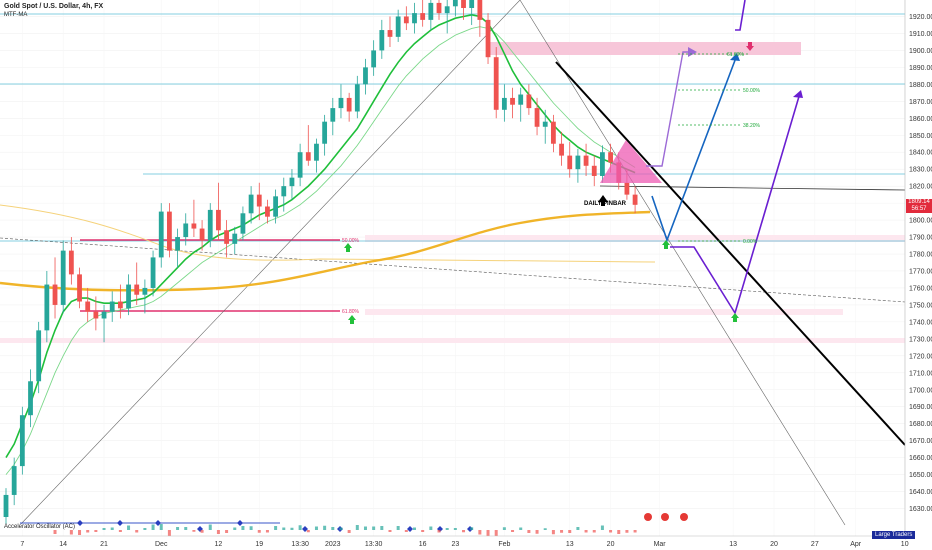 Image resolution: width=932 pixels, height=550 pixels. What do you see at coordinates (750, 242) in the screenshot?
I see `fib-0-right-label: 0.00%` at bounding box center [750, 242].